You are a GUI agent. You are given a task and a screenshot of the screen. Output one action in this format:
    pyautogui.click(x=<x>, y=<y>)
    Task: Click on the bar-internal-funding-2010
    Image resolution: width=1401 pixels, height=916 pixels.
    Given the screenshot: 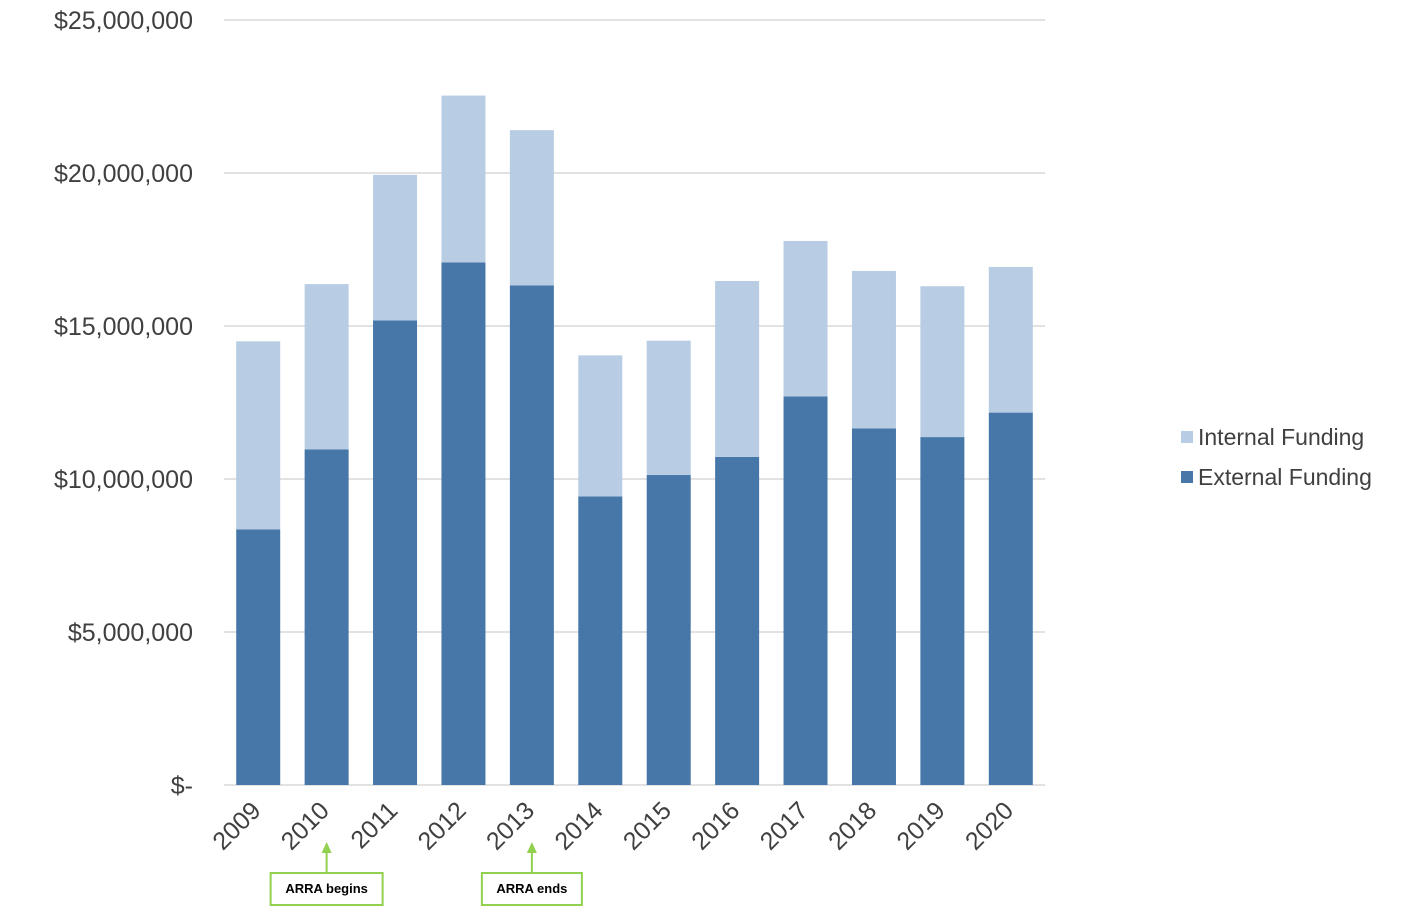 What is the action you would take?
    pyautogui.click(x=326, y=367)
    